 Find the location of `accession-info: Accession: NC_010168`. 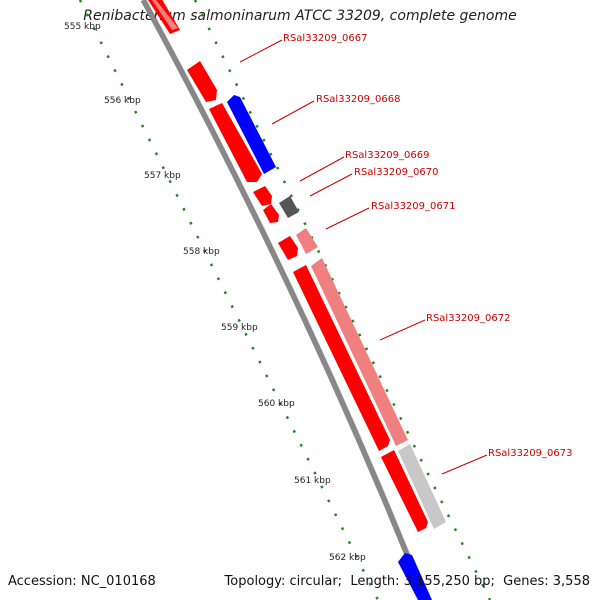

accession-info: Accession: NC_010168 is located at coordinates (82, 581).